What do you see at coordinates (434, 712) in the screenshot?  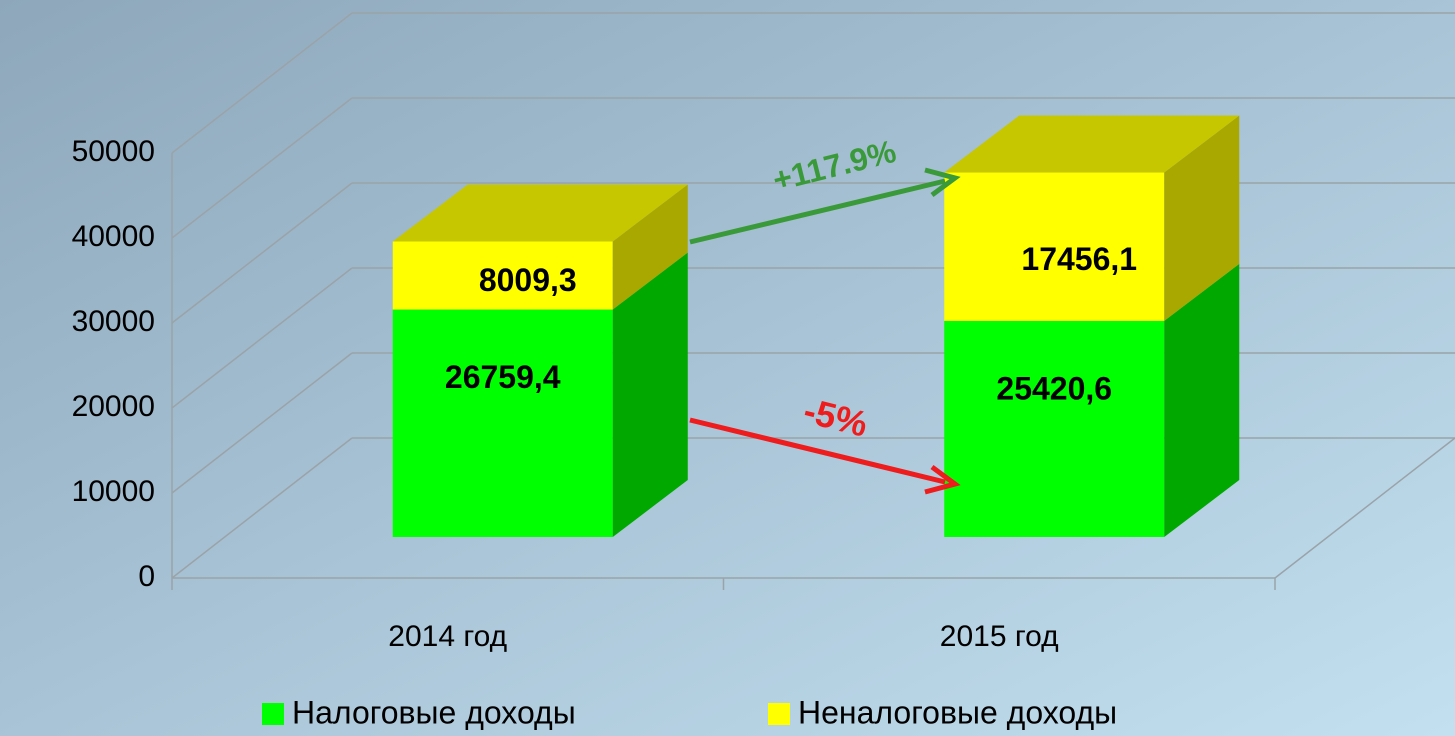 I see `legend-label: Налоговые доходы` at bounding box center [434, 712].